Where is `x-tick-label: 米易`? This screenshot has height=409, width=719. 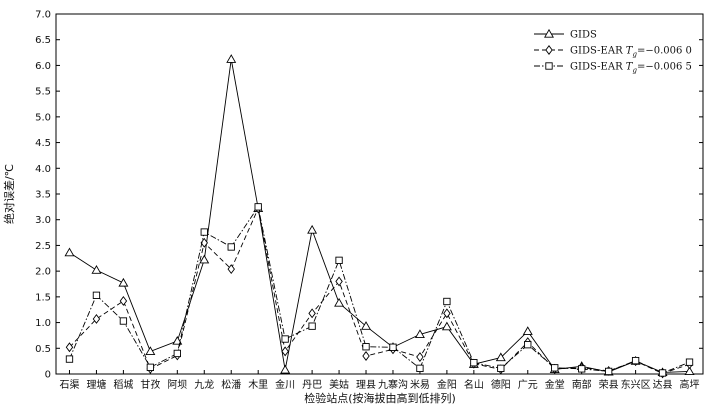 x-tick-label: 米易 is located at coordinates (420, 384).